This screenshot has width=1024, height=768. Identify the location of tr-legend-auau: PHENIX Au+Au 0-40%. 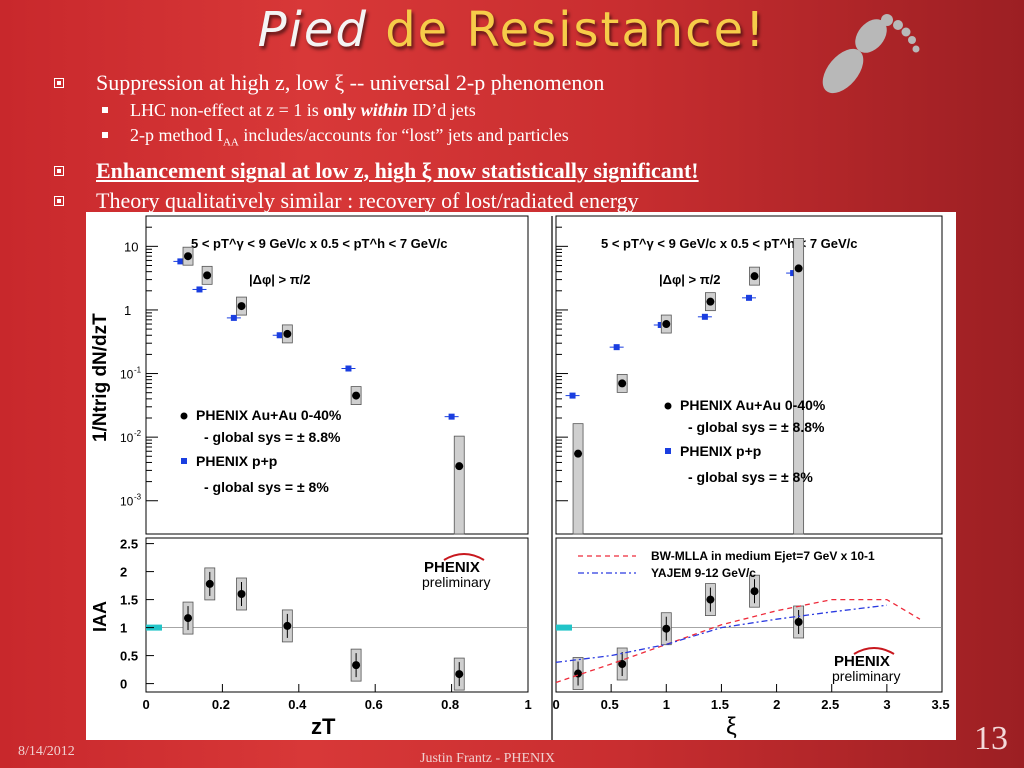
(753, 405).